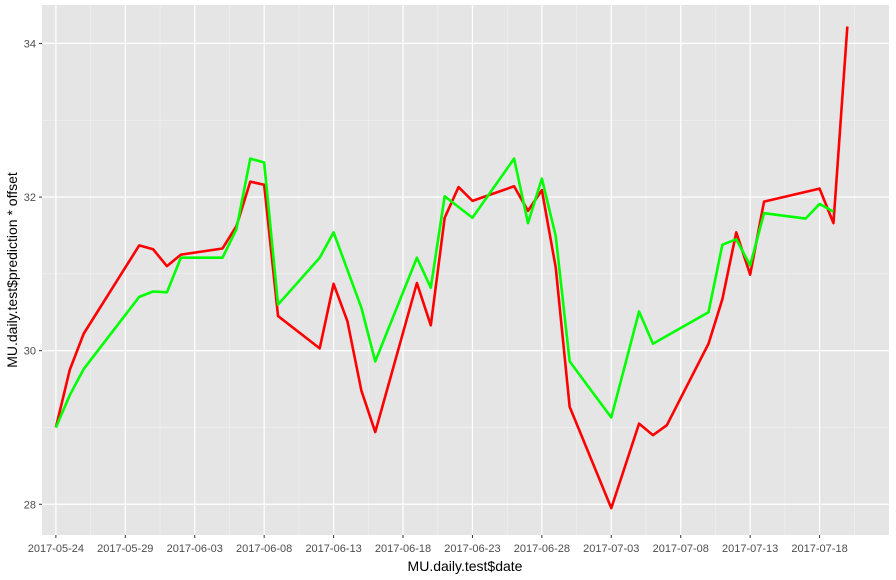  What do you see at coordinates (195, 549) in the screenshot?
I see `x-tick-label: 2017-06-03` at bounding box center [195, 549].